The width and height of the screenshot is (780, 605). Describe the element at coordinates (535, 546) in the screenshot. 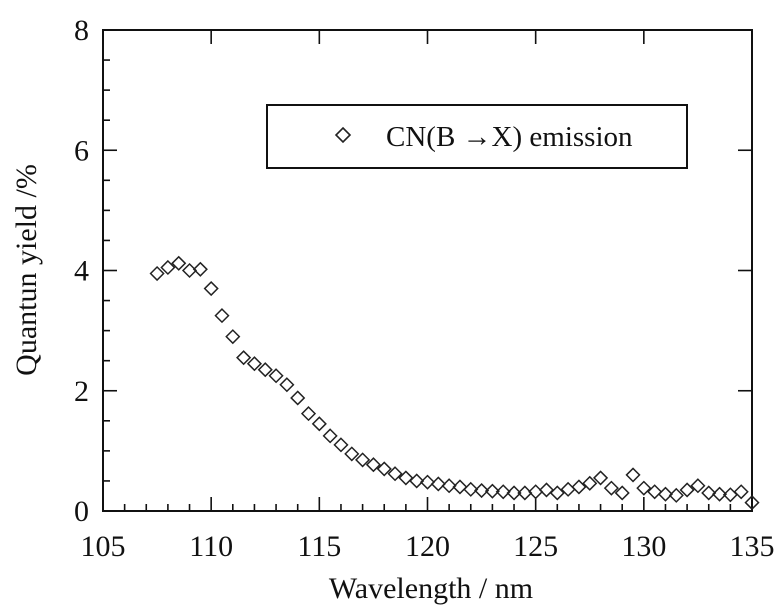

I see `x-tick-label: 125` at that location.